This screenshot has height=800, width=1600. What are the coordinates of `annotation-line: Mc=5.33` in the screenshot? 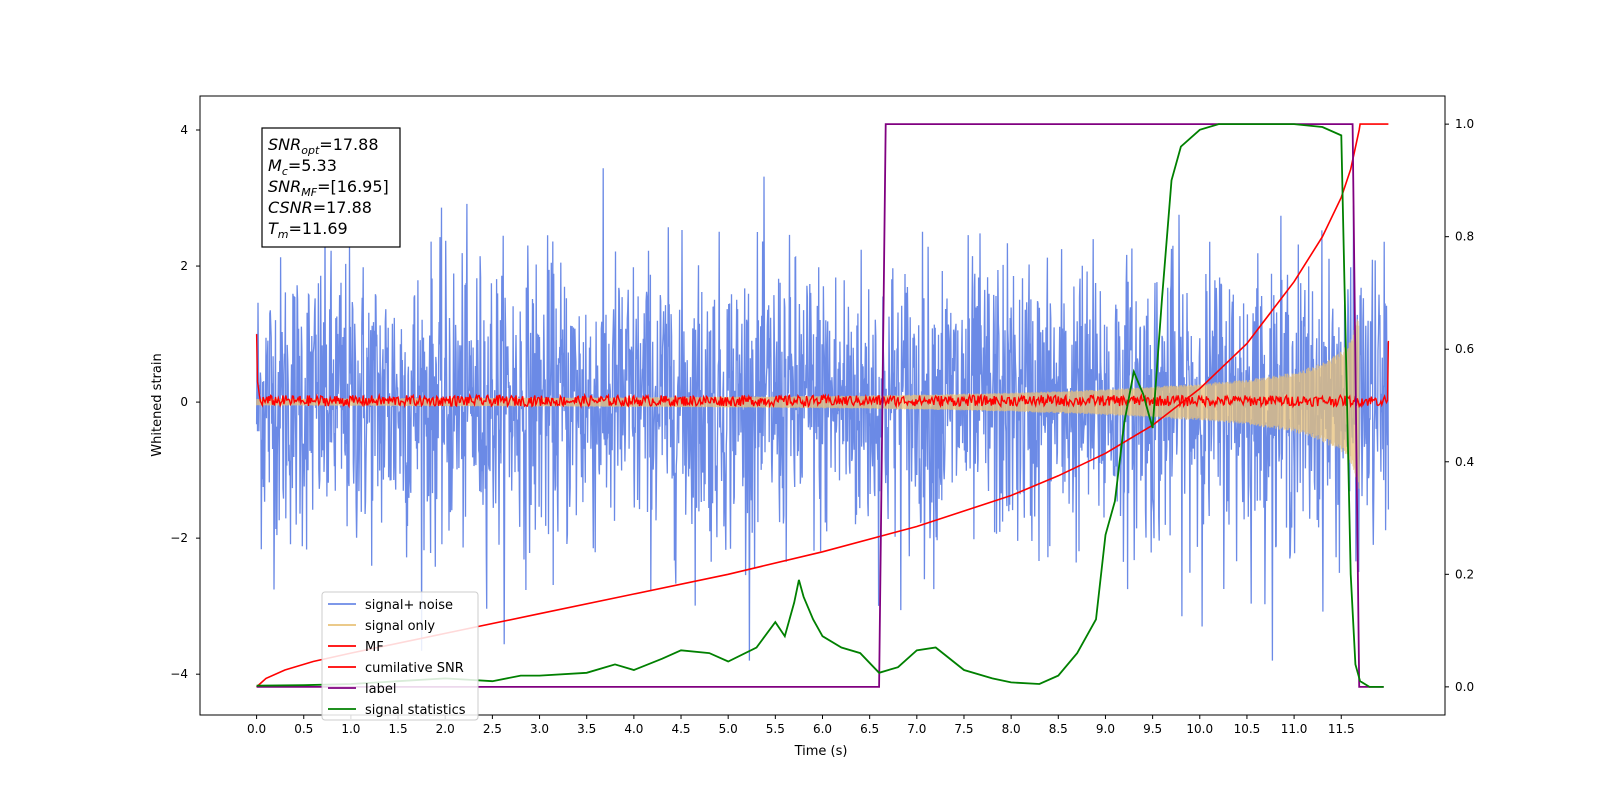 It's located at (302, 167).